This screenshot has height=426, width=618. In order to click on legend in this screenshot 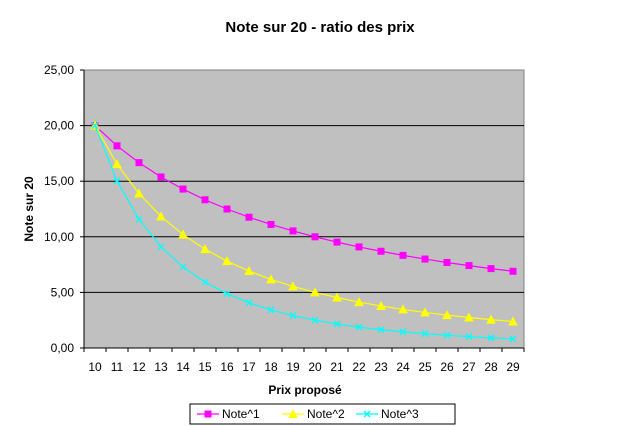, I will do `click(322, 414)`.